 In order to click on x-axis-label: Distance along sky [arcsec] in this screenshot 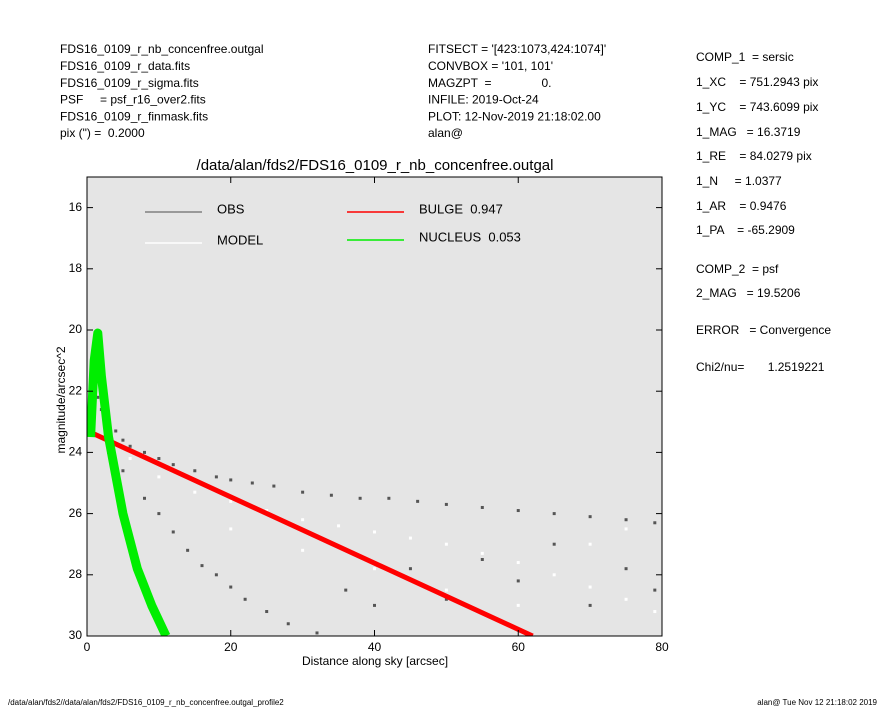, I will do `click(375, 661)`.